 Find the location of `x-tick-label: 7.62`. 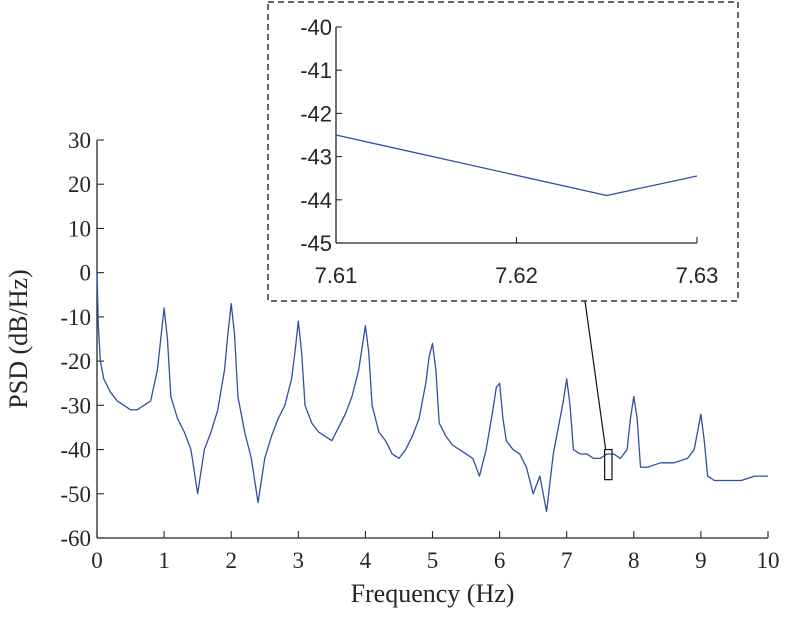

x-tick-label: 7.62 is located at coordinates (516, 275).